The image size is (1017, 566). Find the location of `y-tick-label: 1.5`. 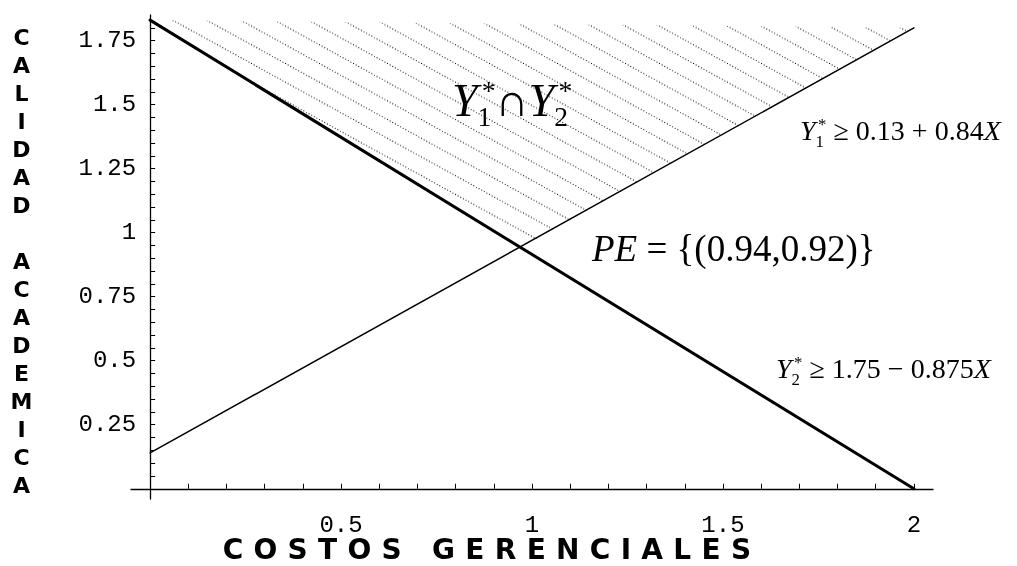

y-tick-label: 1.5 is located at coordinates (114, 105).